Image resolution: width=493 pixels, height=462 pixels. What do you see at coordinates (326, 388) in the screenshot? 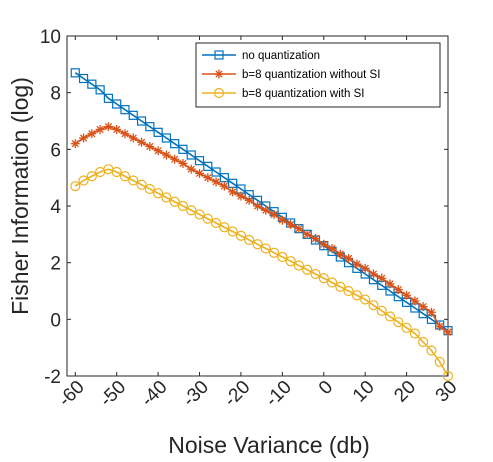
I see `x-tick-label: 0` at bounding box center [326, 388].